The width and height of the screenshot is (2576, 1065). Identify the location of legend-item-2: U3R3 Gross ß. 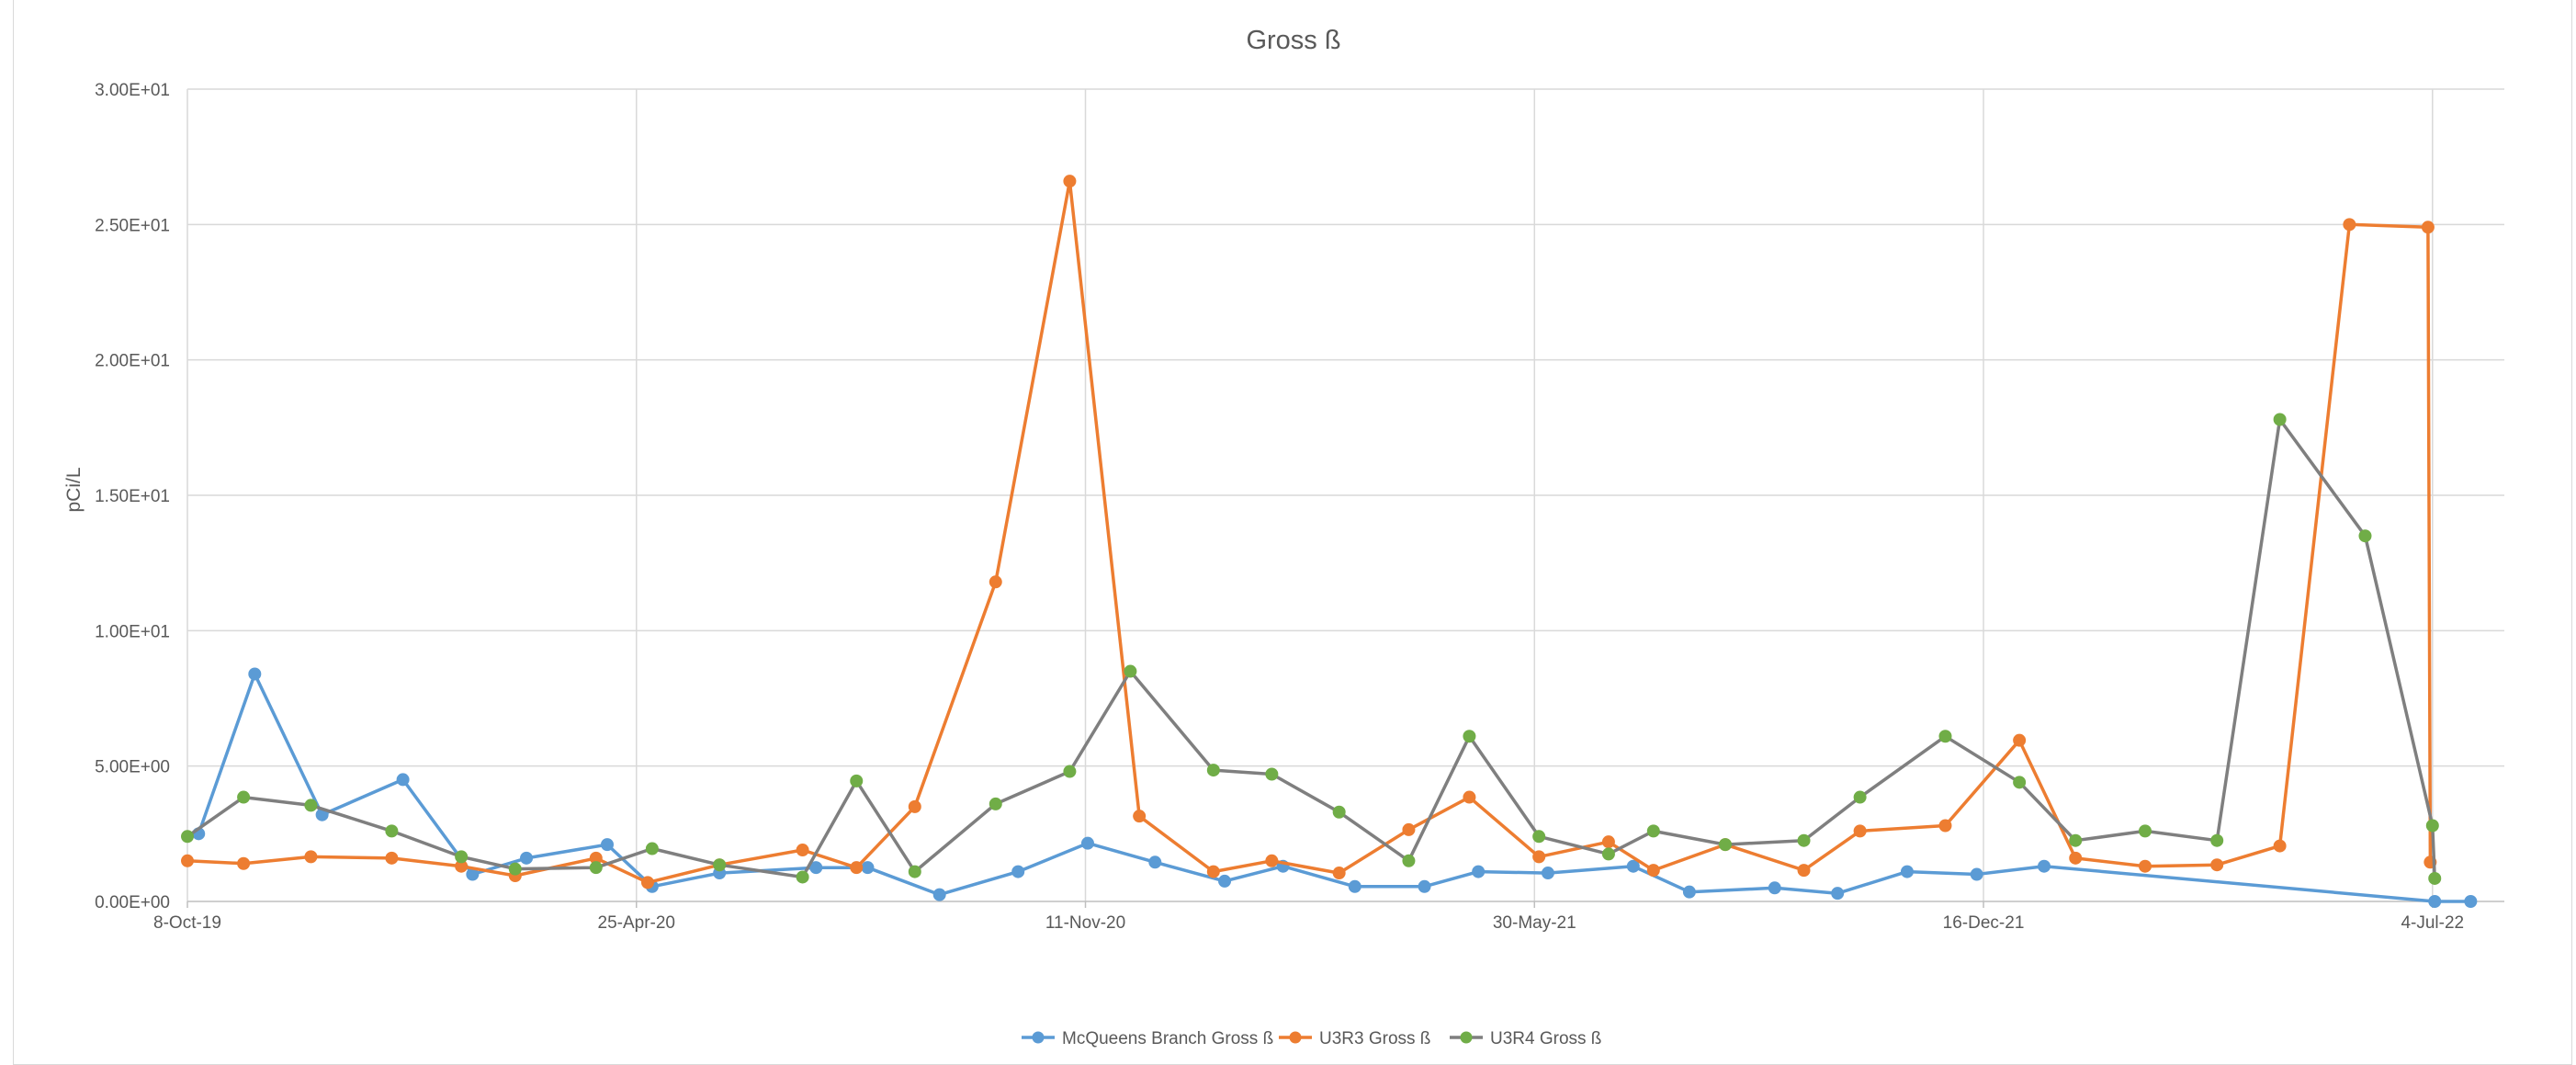
(1354, 1038).